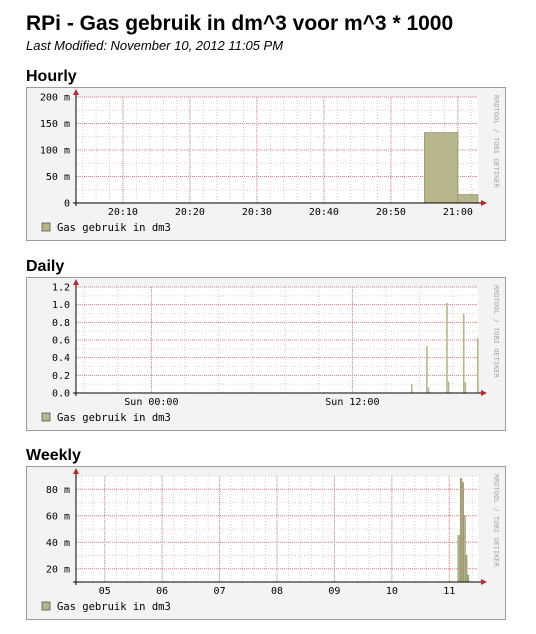  Describe the element at coordinates (190, 212) in the screenshot. I see `x-tick-label: 20:20` at that location.